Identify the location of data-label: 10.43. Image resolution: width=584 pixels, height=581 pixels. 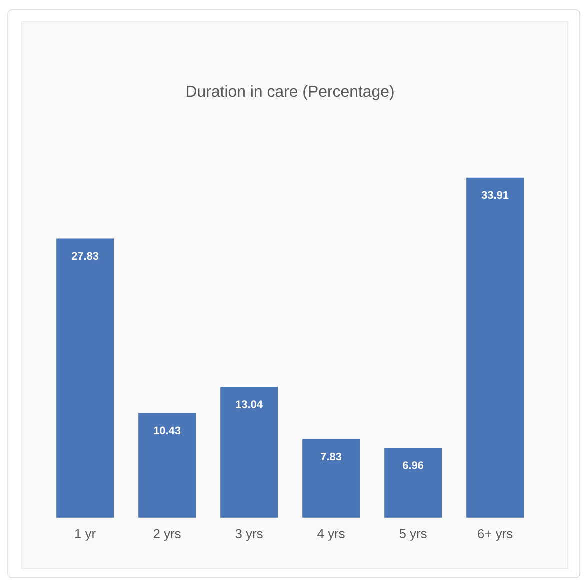
(167, 430).